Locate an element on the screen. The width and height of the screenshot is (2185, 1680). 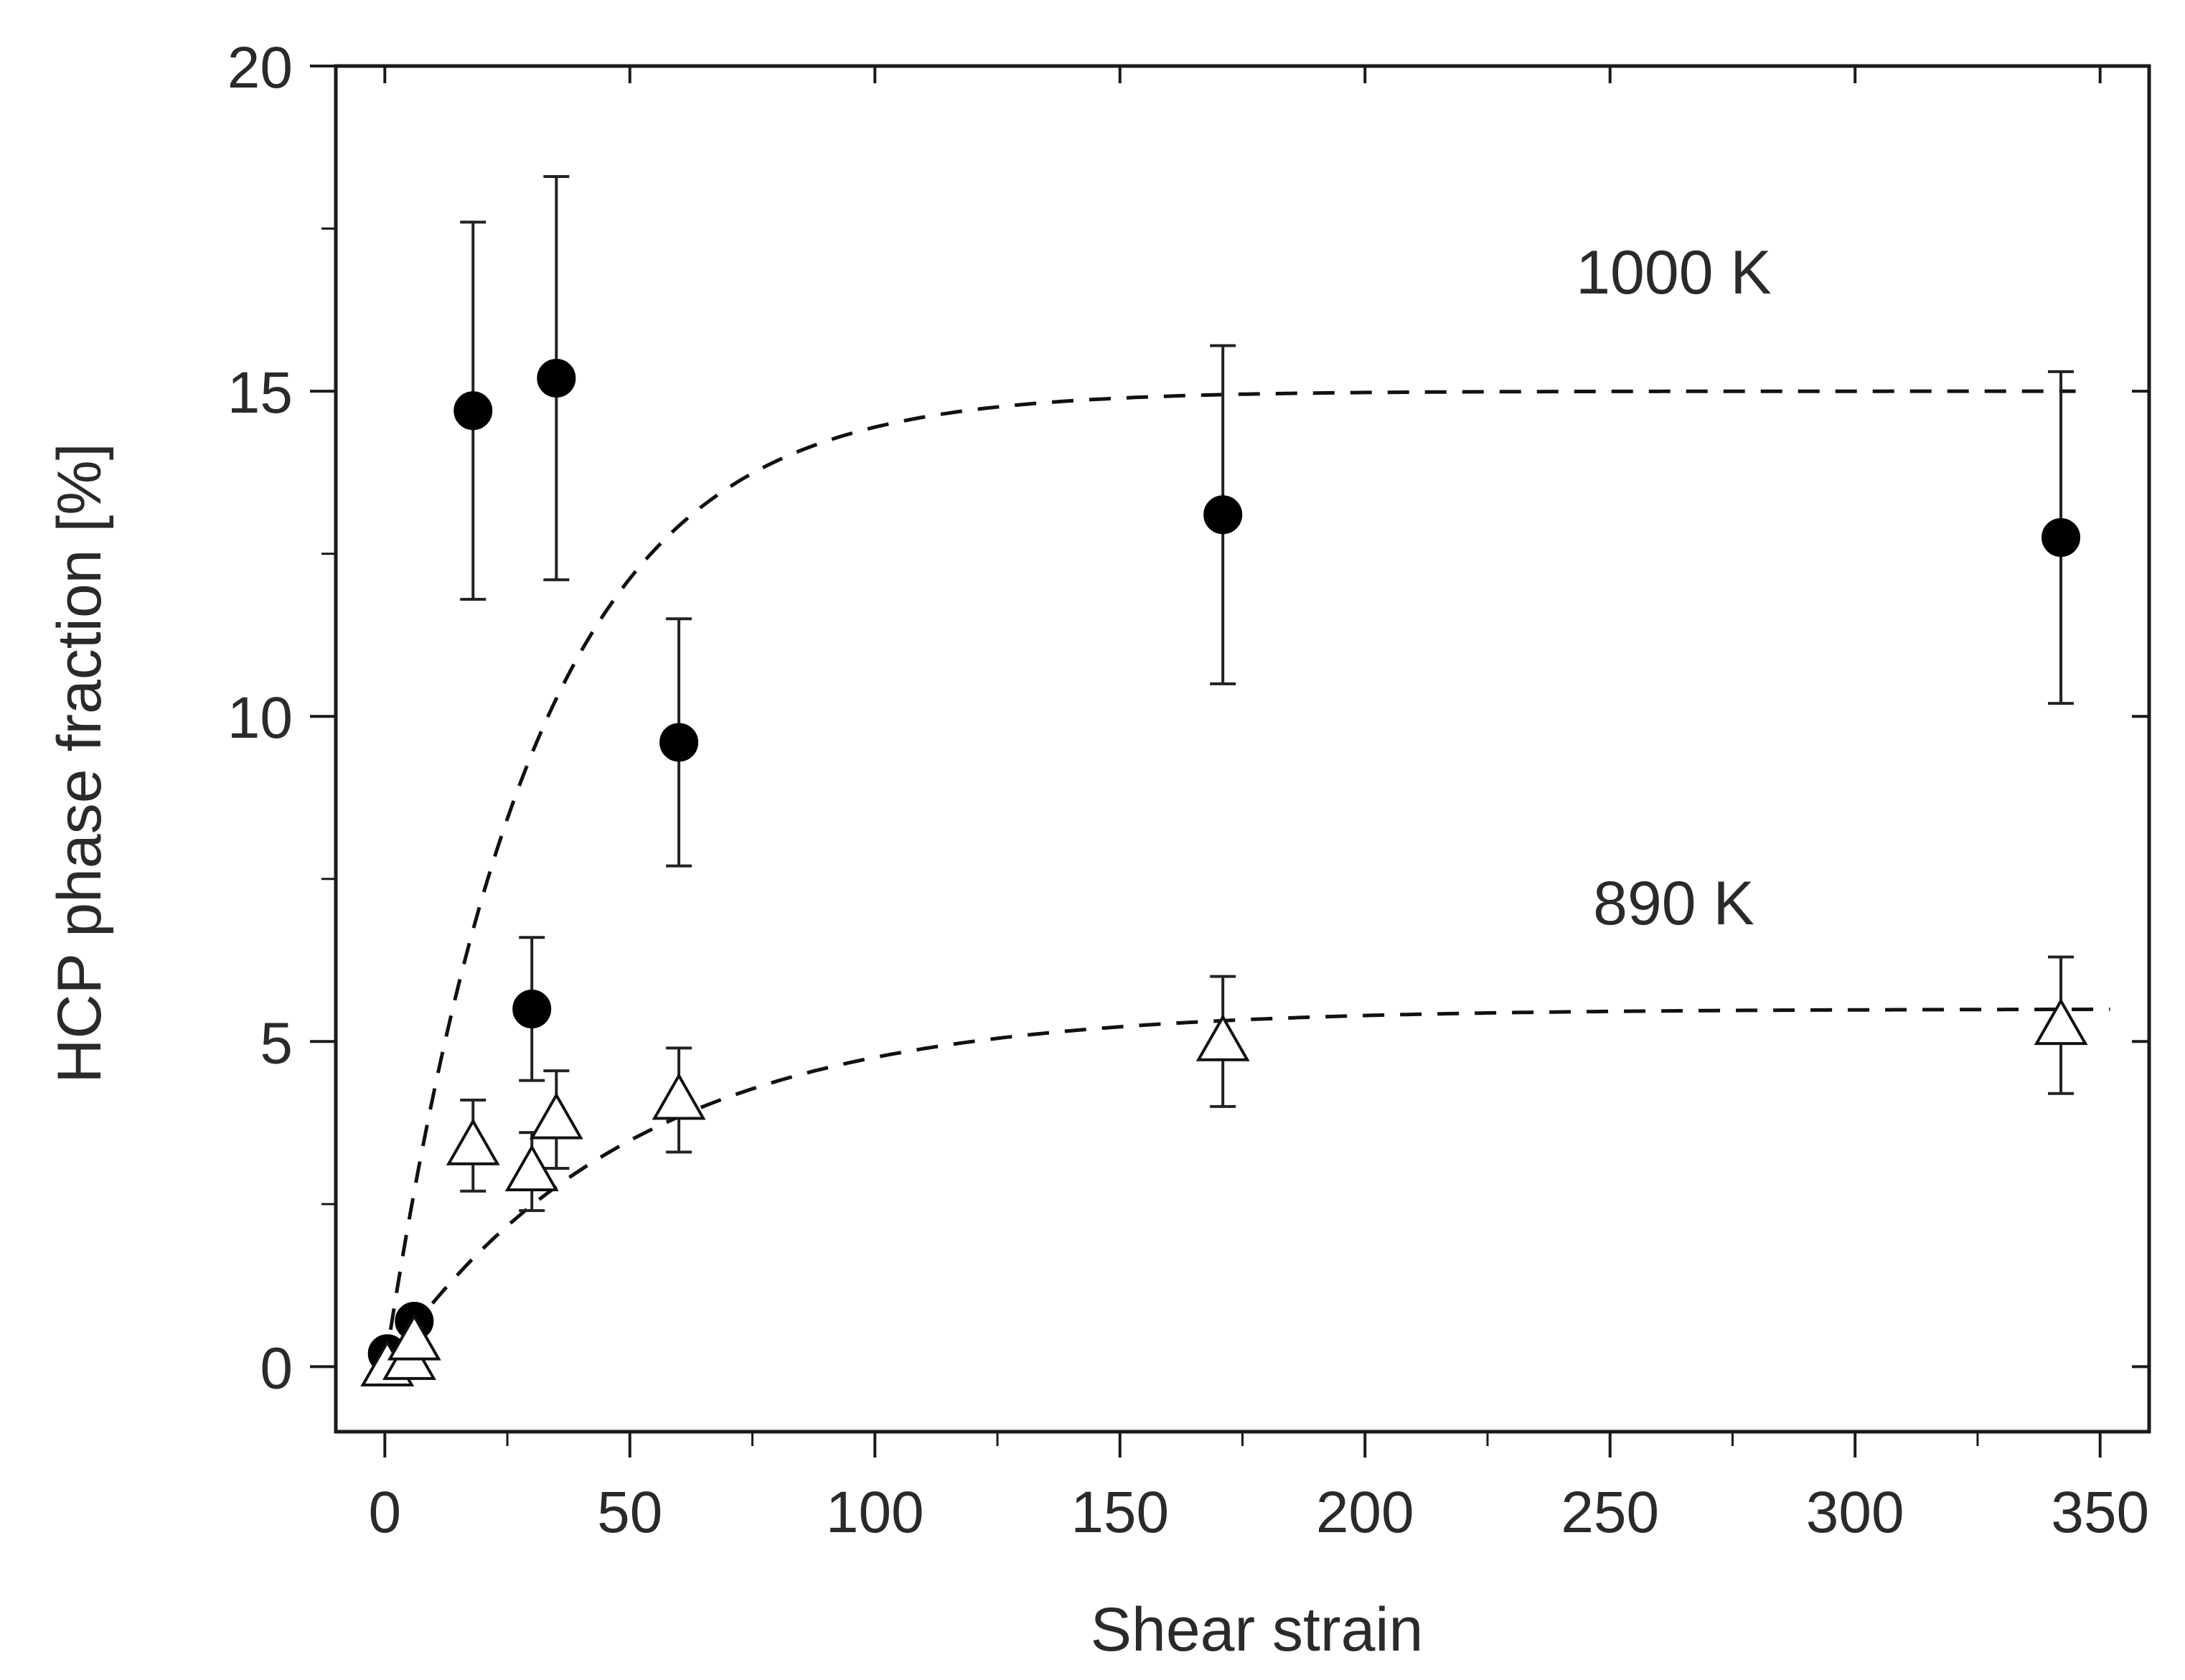
x-tick-label: 250 is located at coordinates (1610, 1512).